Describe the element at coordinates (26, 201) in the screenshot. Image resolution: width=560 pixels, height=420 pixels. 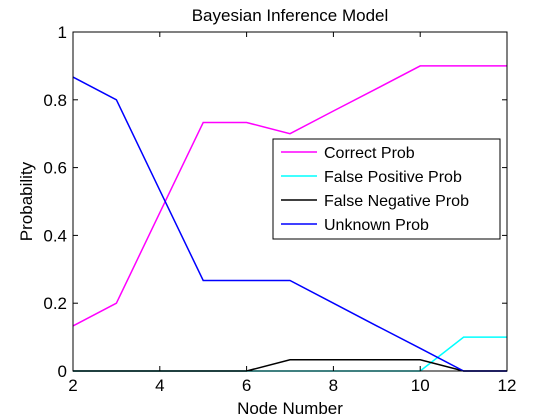
I see `y-axis-label: Probability` at that location.